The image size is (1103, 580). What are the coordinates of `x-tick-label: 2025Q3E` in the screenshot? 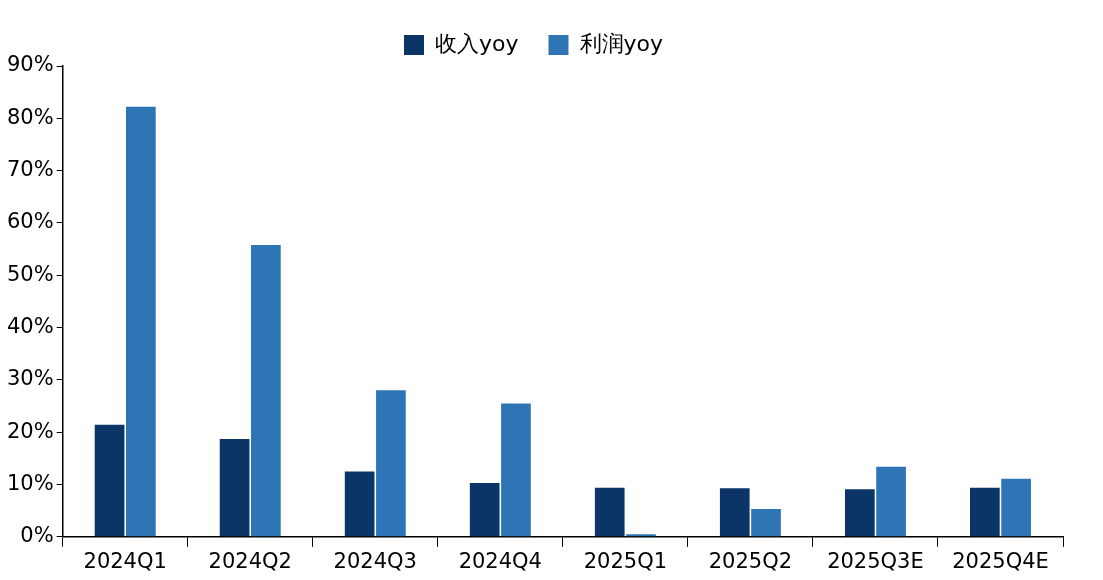 It's located at (875, 560).